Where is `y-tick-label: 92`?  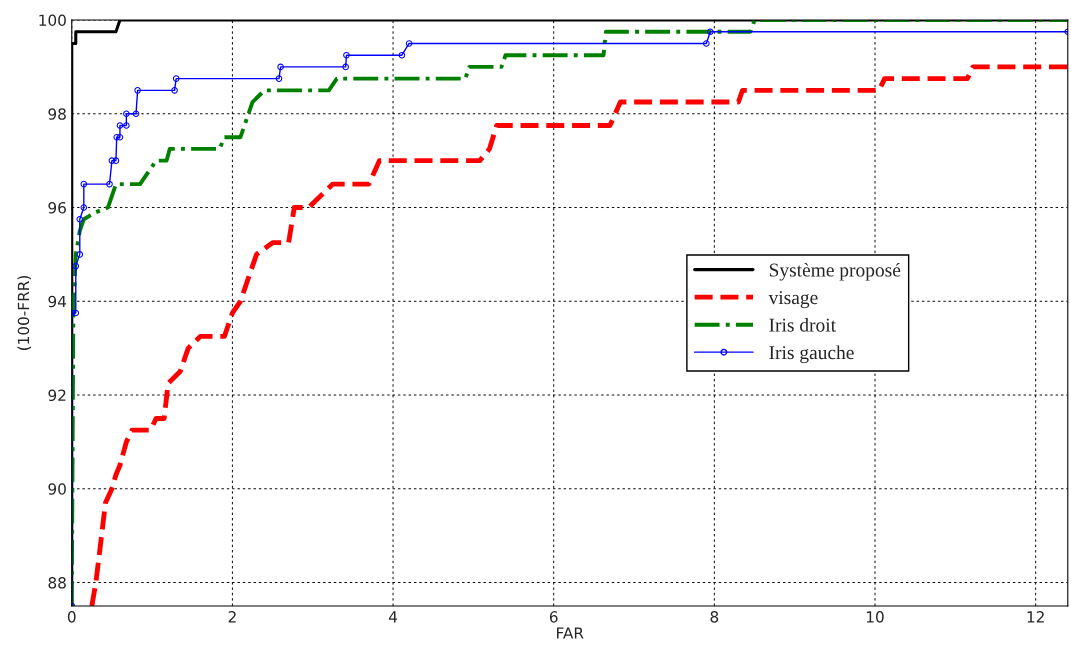 y-tick-label: 92 is located at coordinates (57, 395).